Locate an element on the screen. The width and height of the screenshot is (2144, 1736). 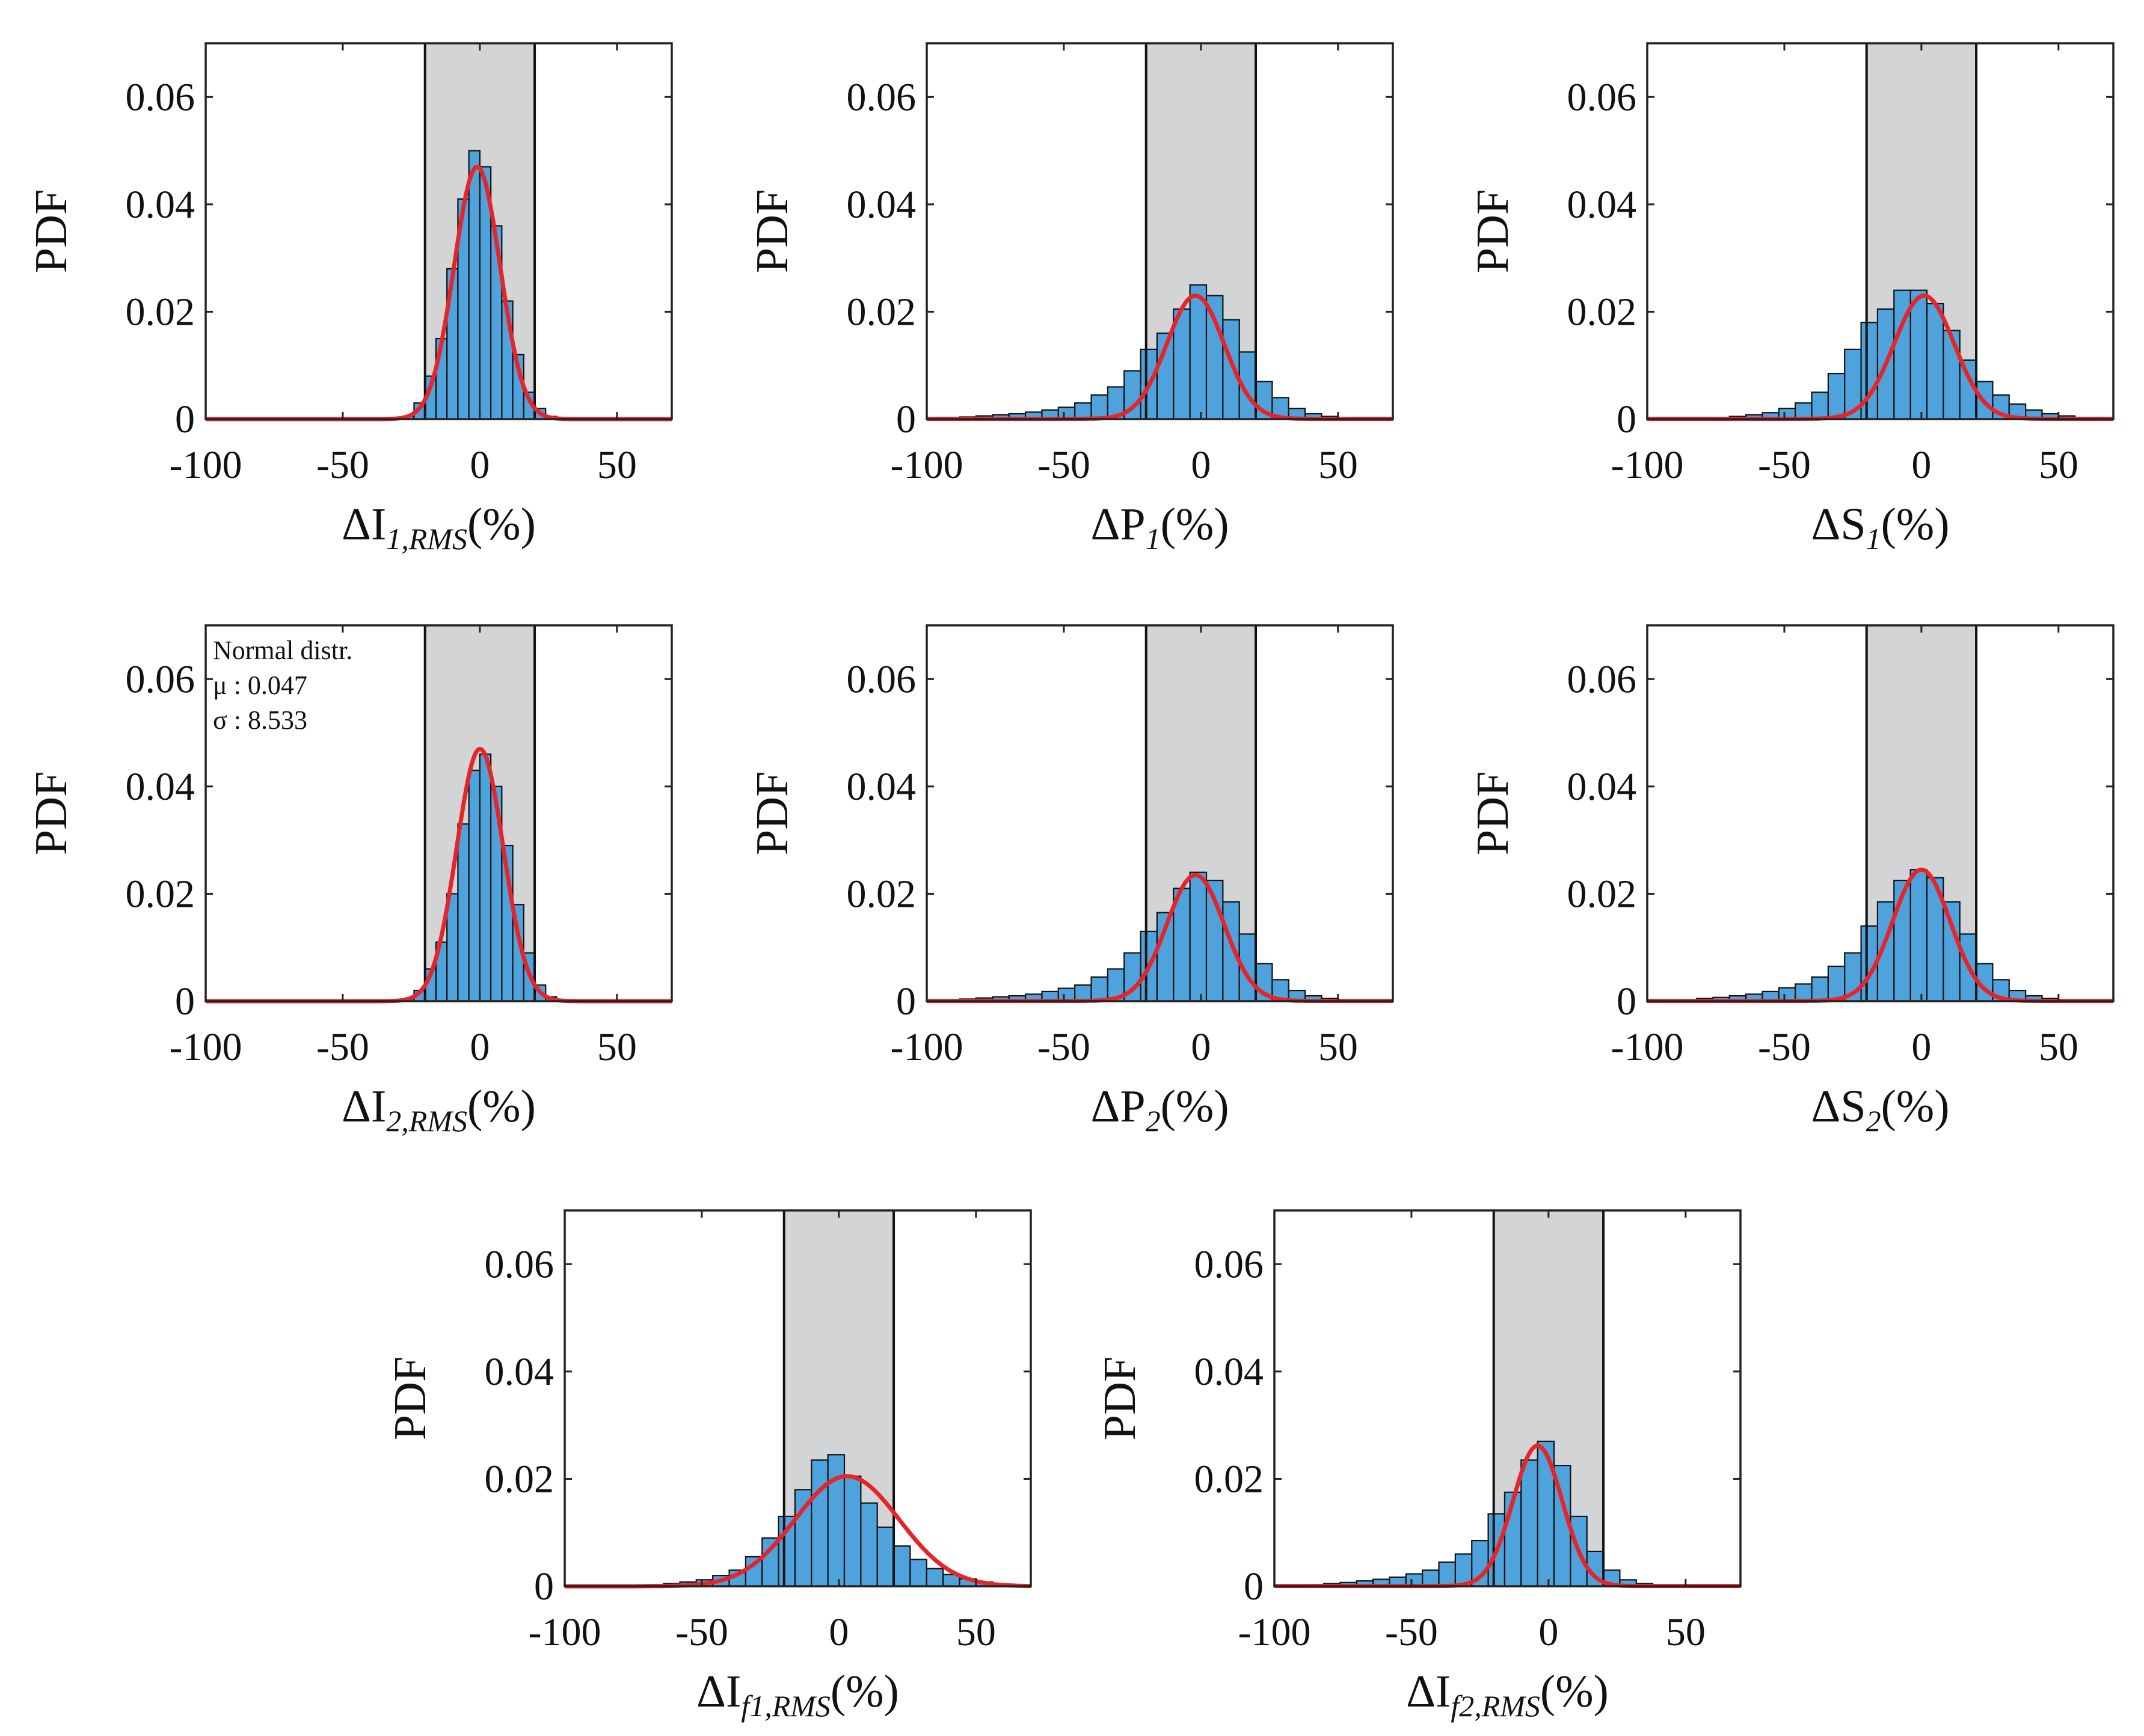
chart-If2: -100 -50 0 50 0 0.02 0.04 0.06 PDF ΔIf2,RMS(%) is located at coordinates (1418, 1466).